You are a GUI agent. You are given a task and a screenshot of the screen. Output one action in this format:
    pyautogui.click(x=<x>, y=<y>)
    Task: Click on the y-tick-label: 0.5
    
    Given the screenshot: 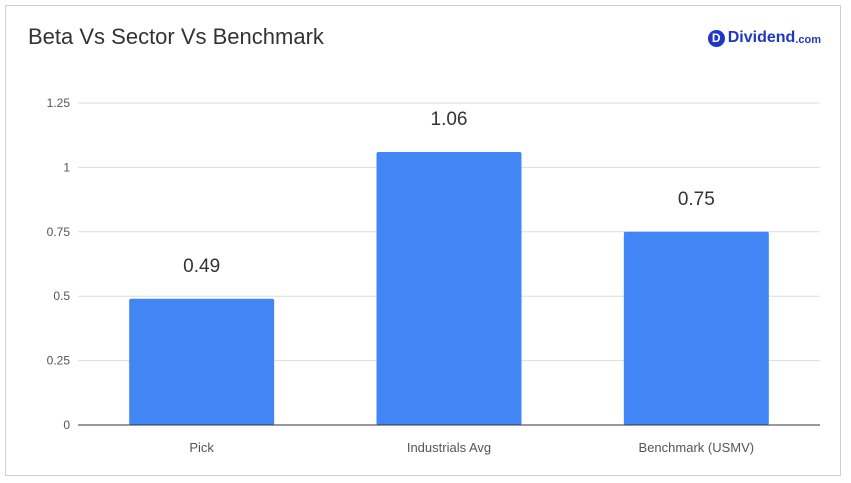 What is the action you would take?
    pyautogui.click(x=61, y=296)
    